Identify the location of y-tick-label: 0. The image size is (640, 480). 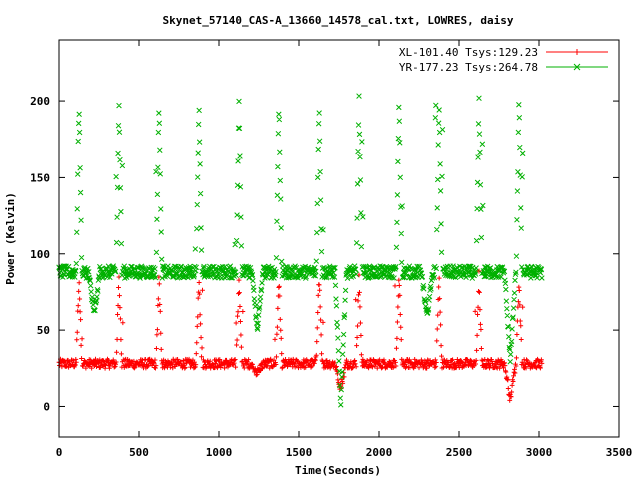
(46, 406).